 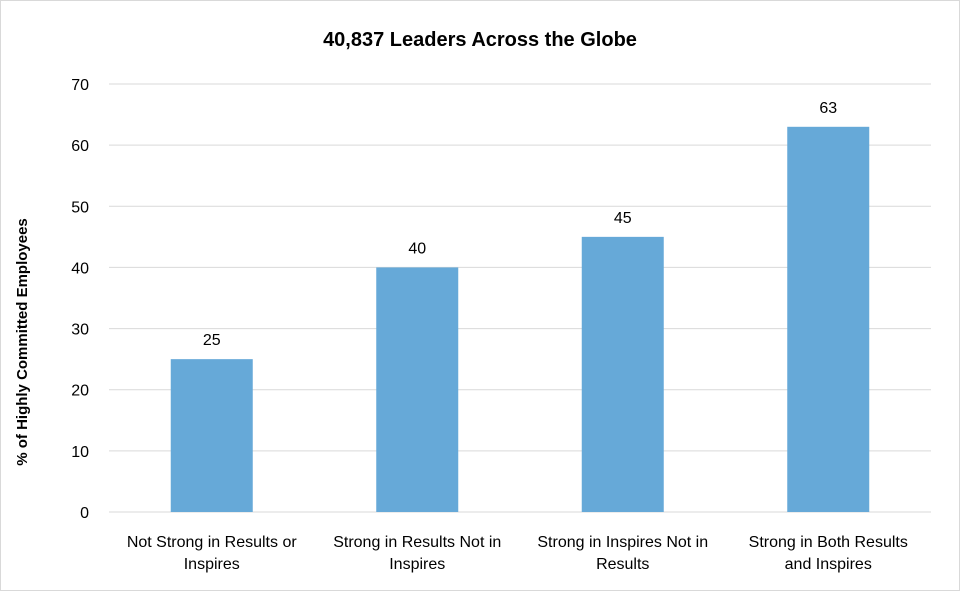 What do you see at coordinates (623, 218) in the screenshot?
I see `data-label: 45` at bounding box center [623, 218].